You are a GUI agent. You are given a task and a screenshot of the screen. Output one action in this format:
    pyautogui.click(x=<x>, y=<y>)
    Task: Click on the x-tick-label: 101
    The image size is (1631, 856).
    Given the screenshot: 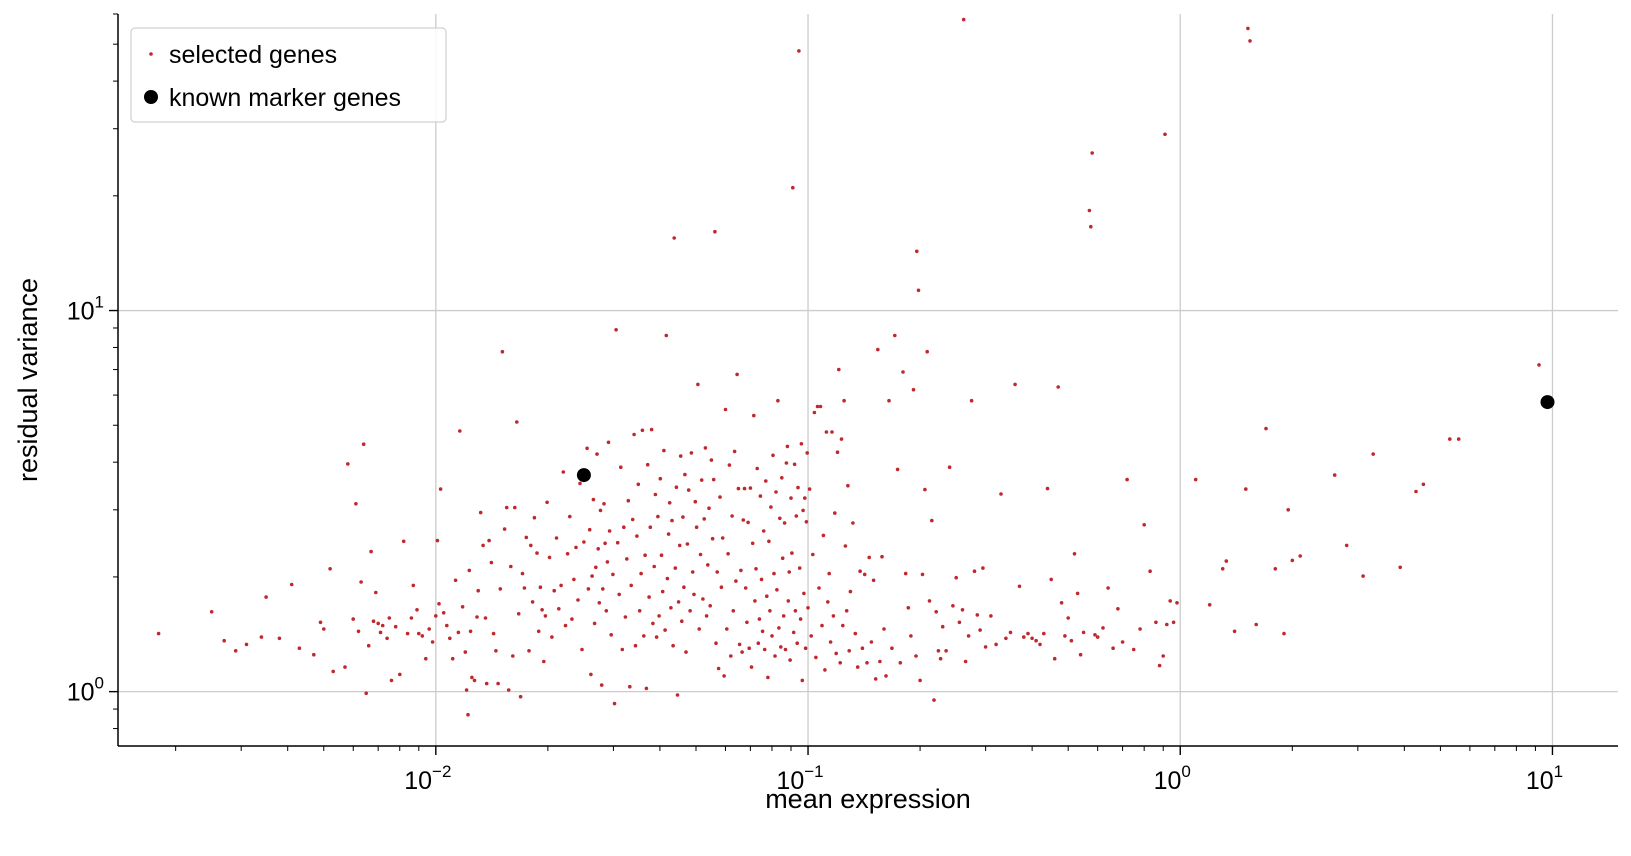 What is the action you would take?
    pyautogui.click(x=1544, y=778)
    